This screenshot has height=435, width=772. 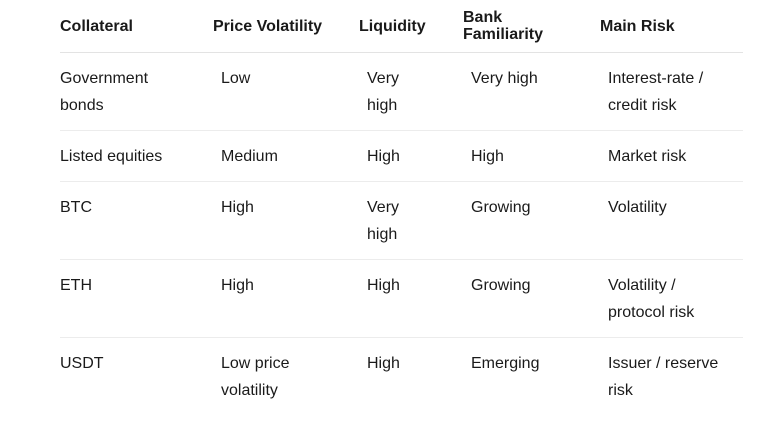 What do you see at coordinates (76, 207) in the screenshot?
I see `cell-text: BTC` at bounding box center [76, 207].